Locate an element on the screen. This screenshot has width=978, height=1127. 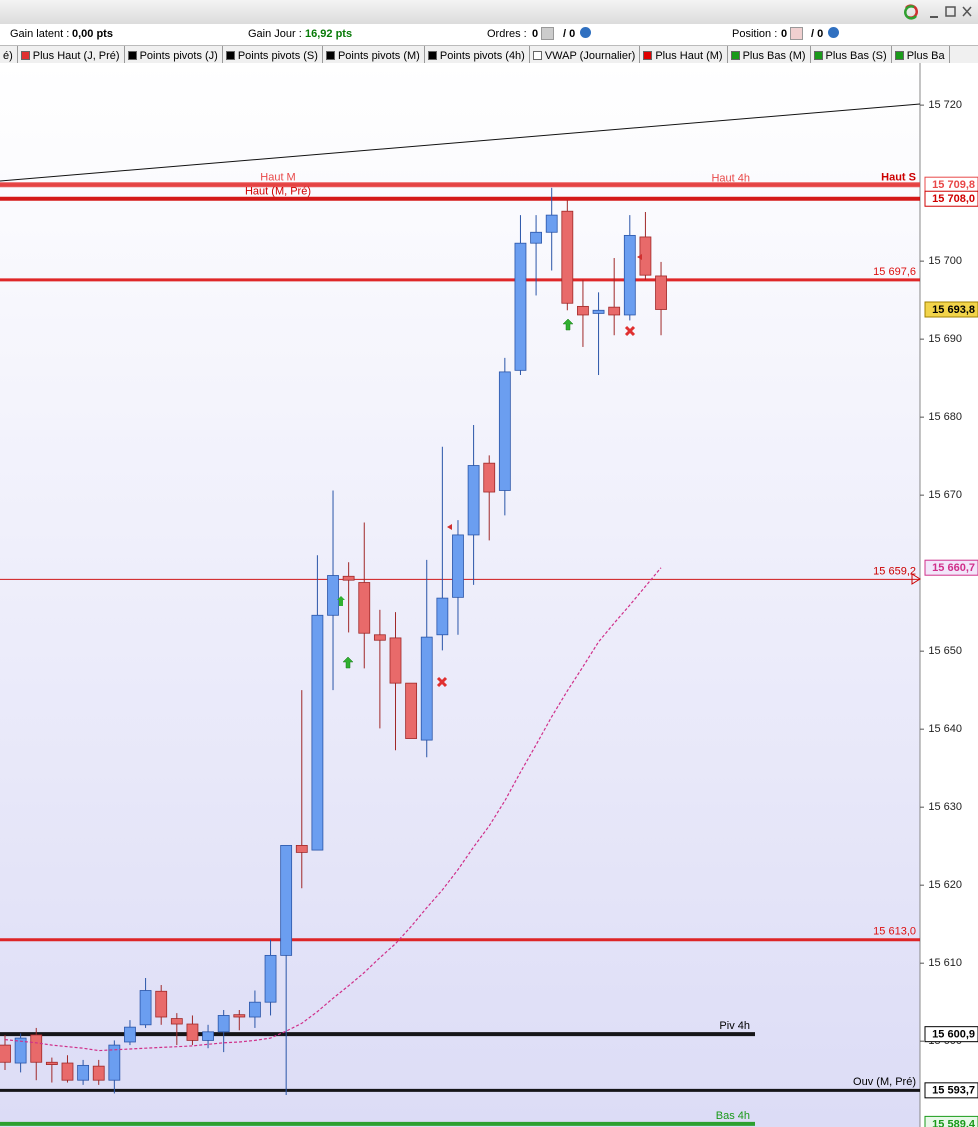
level-label: Haut S is located at coordinates (898, 178).